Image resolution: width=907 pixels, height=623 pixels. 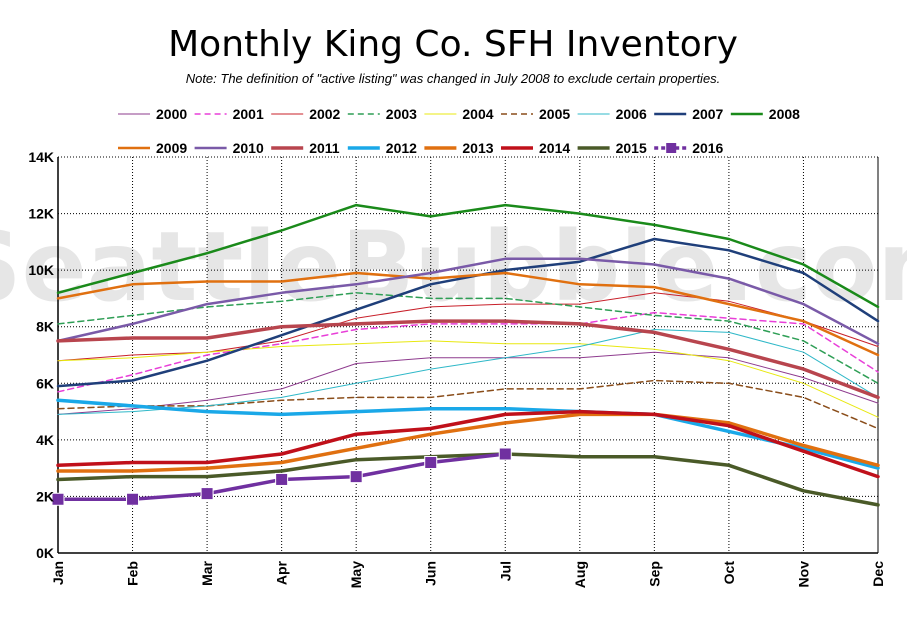 I want to click on legend-label: 2007, so click(x=707, y=114).